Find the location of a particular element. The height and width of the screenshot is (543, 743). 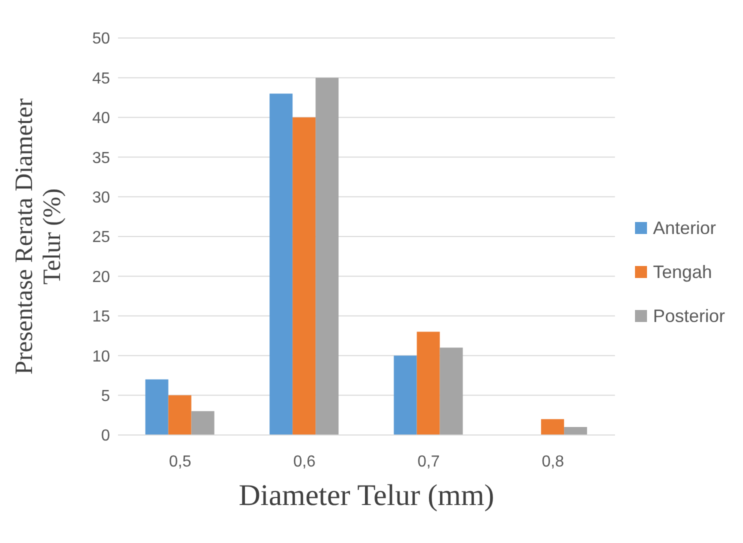

y-tick-label: 5 is located at coordinates (105, 396).